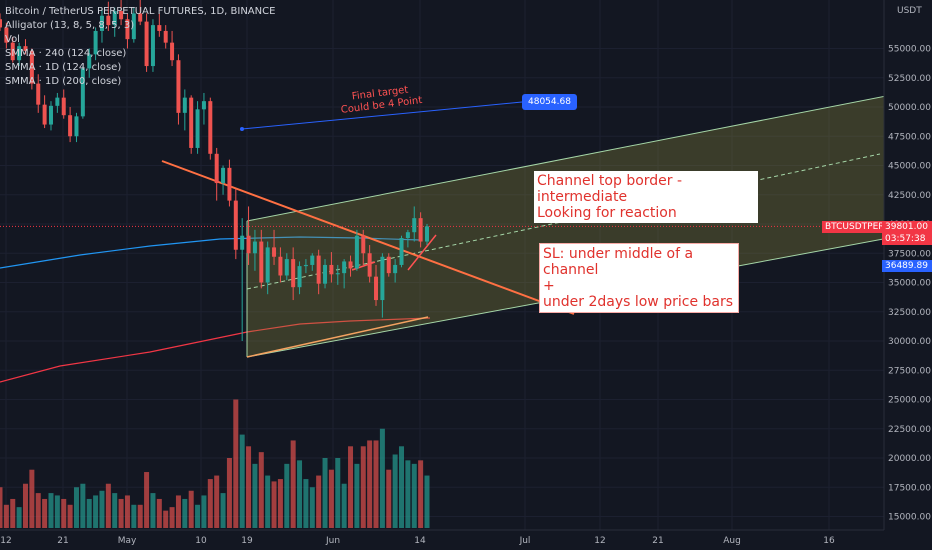 The width and height of the screenshot is (932, 550). I want to click on price-tick-label: 42500.00, so click(909, 196).